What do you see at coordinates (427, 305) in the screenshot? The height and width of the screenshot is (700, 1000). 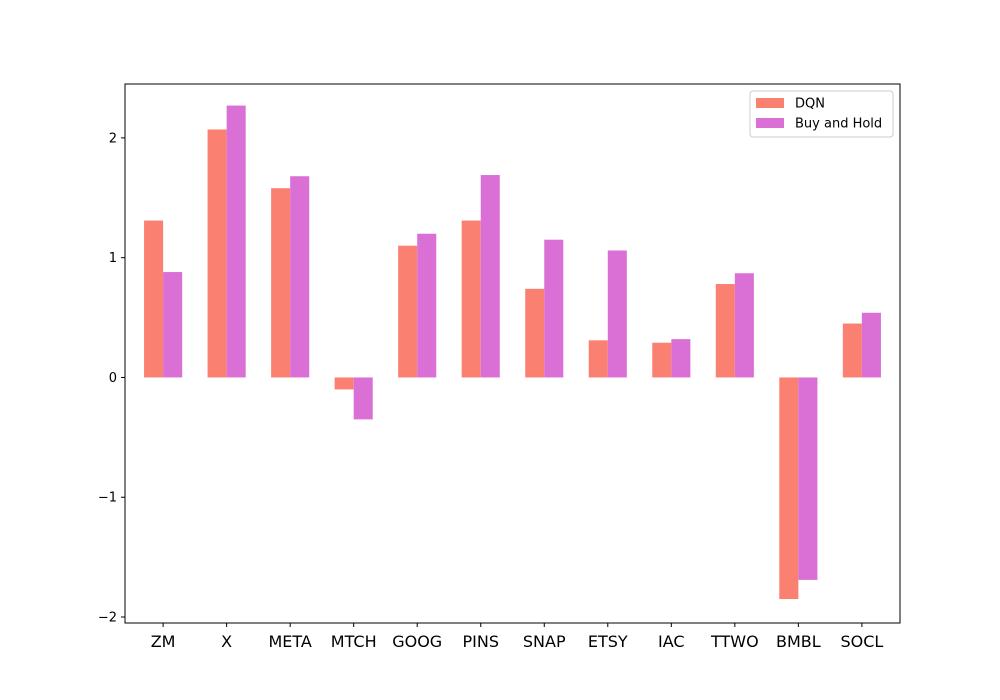 I see `bar-buy-and-hold-goog` at bounding box center [427, 305].